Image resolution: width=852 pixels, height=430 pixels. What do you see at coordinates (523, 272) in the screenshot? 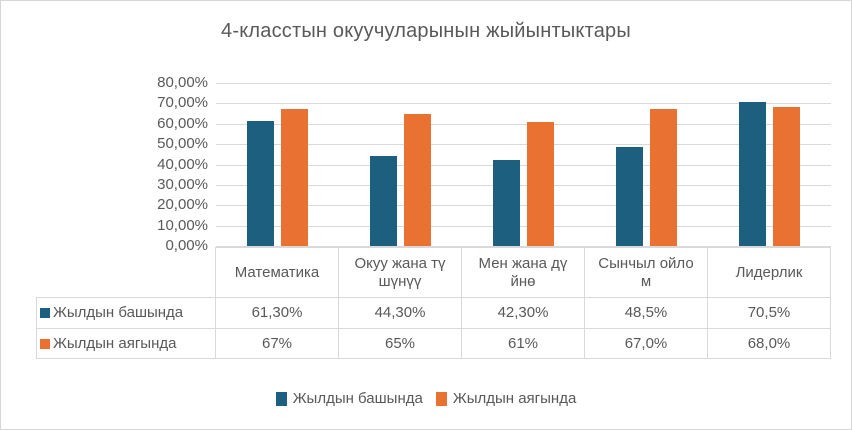
I see `category-header-cell: Мен жана дү йнө` at bounding box center [523, 272].